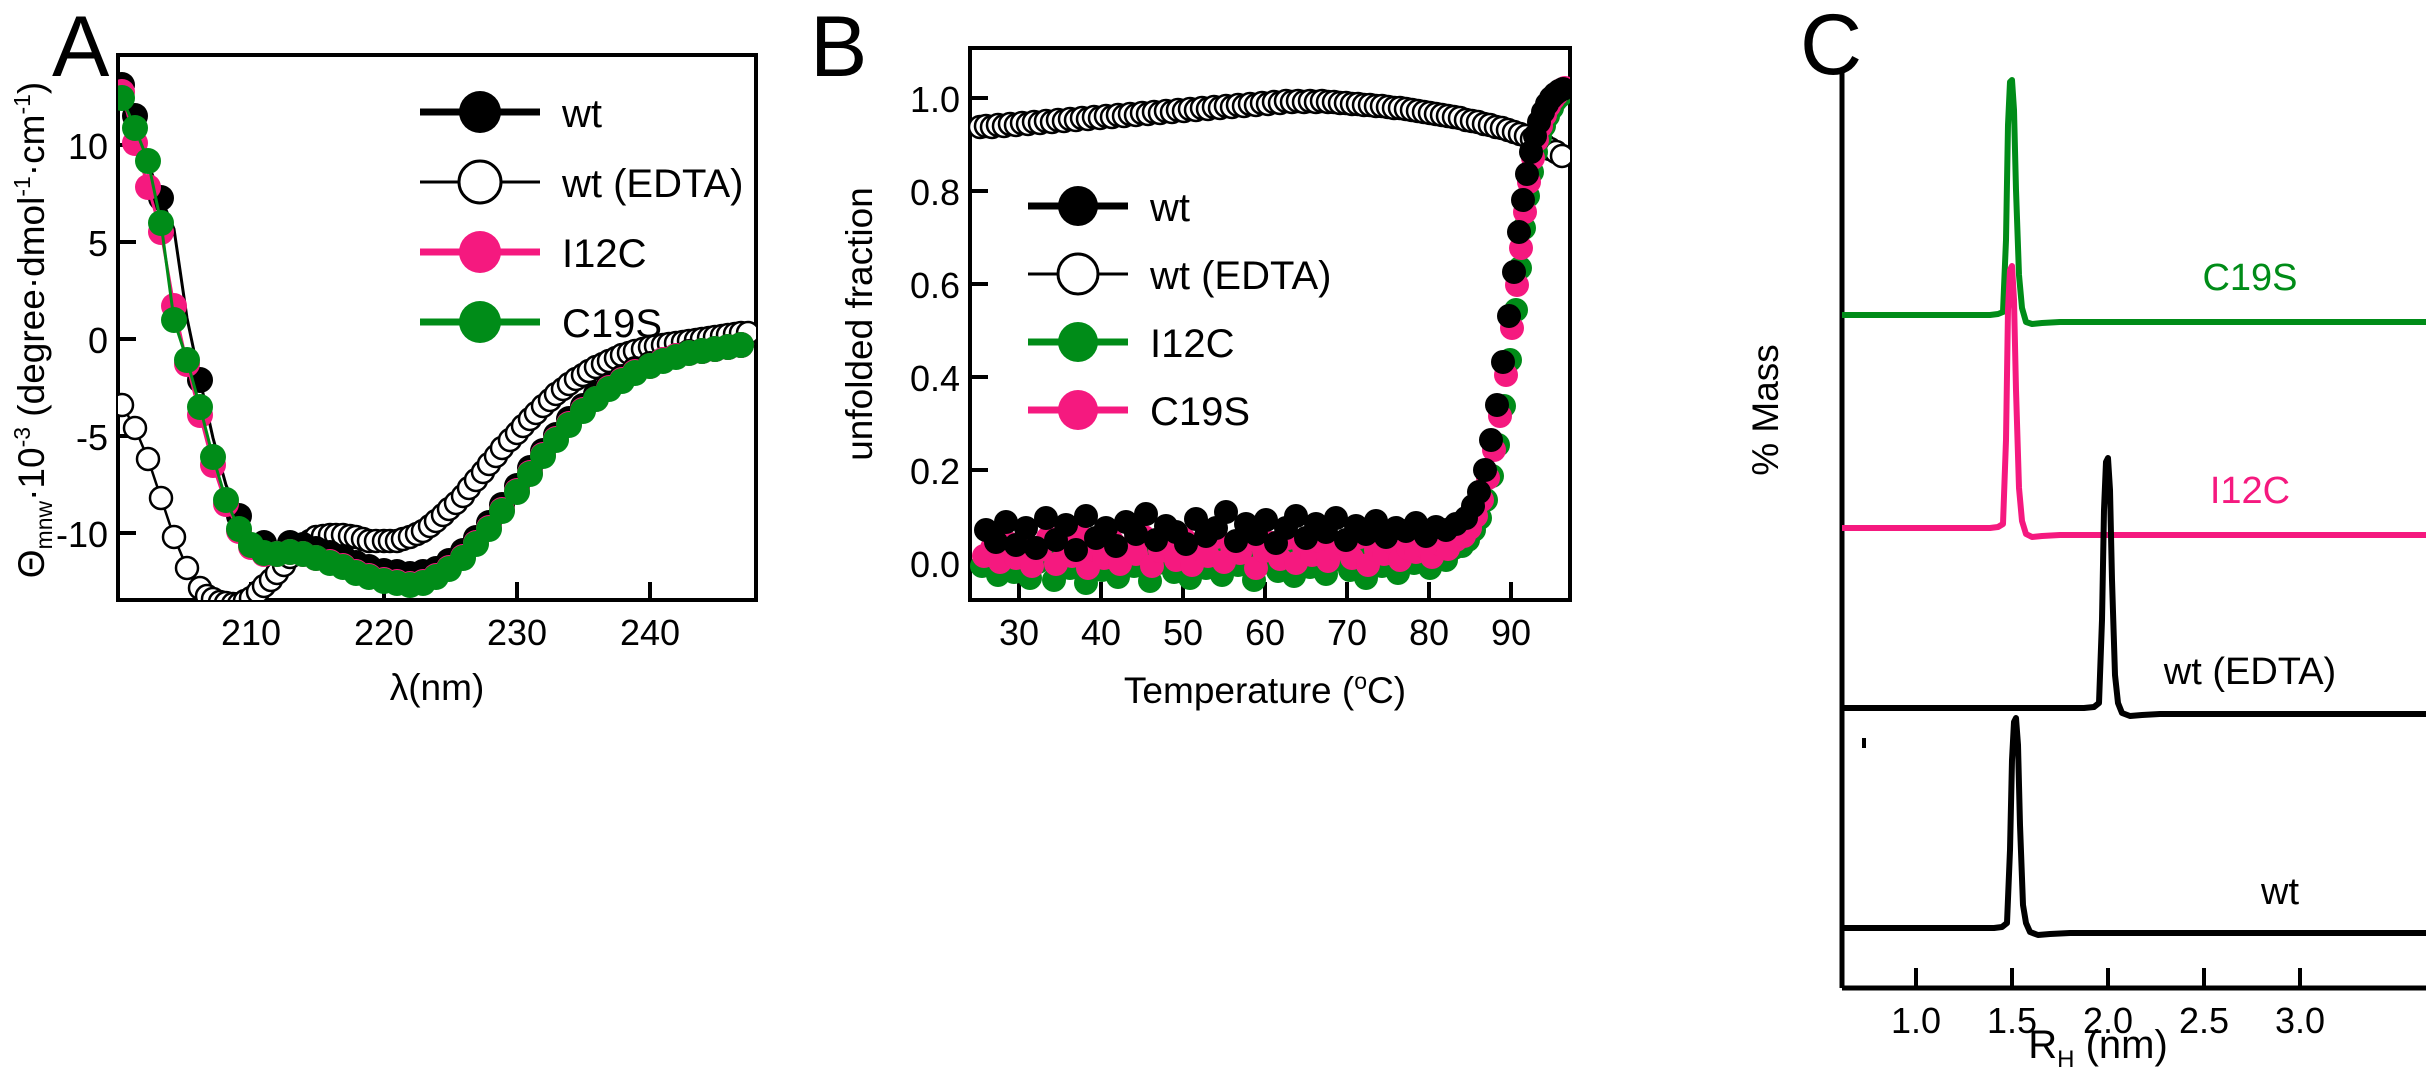 This screenshot has width=2426, height=1080. Describe the element at coordinates (2012, 1020) in the screenshot. I see `panel-c-xtick-1: 1.5` at that location.